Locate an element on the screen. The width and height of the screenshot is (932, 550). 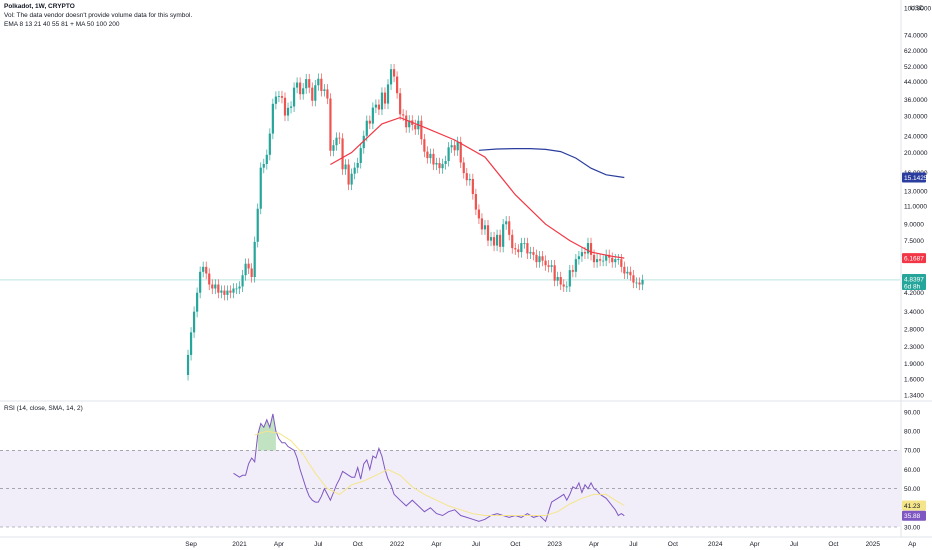
price-tick-label: 62.0000 is located at coordinates (916, 51).